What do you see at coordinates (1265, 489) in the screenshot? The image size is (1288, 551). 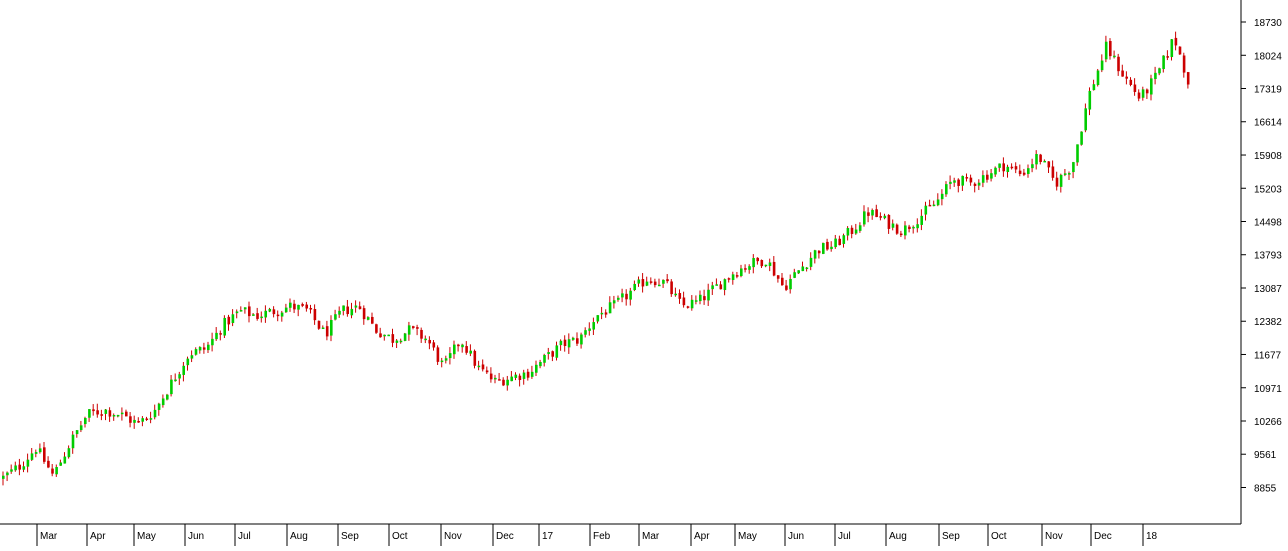 I see `y-tick-label: 8855` at bounding box center [1265, 489].